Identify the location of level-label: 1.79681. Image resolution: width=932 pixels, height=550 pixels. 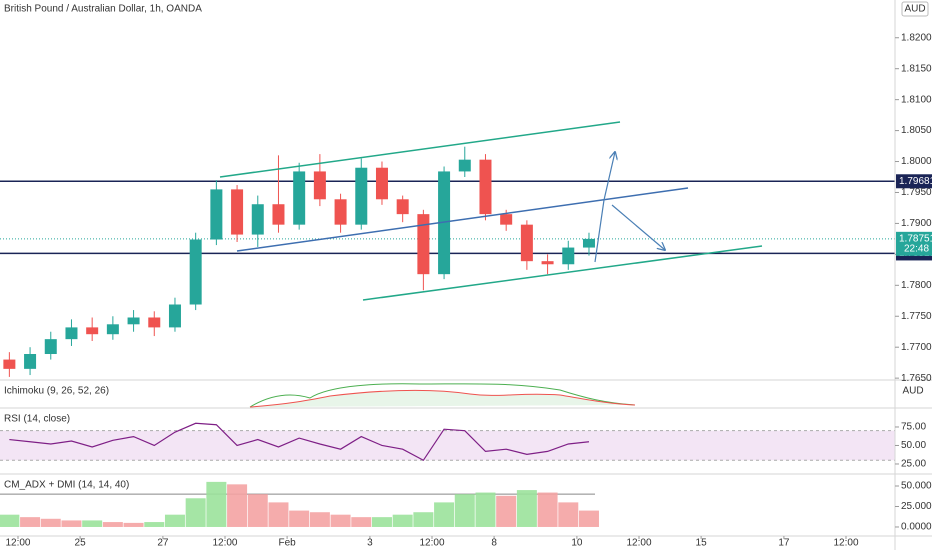
(915, 181).